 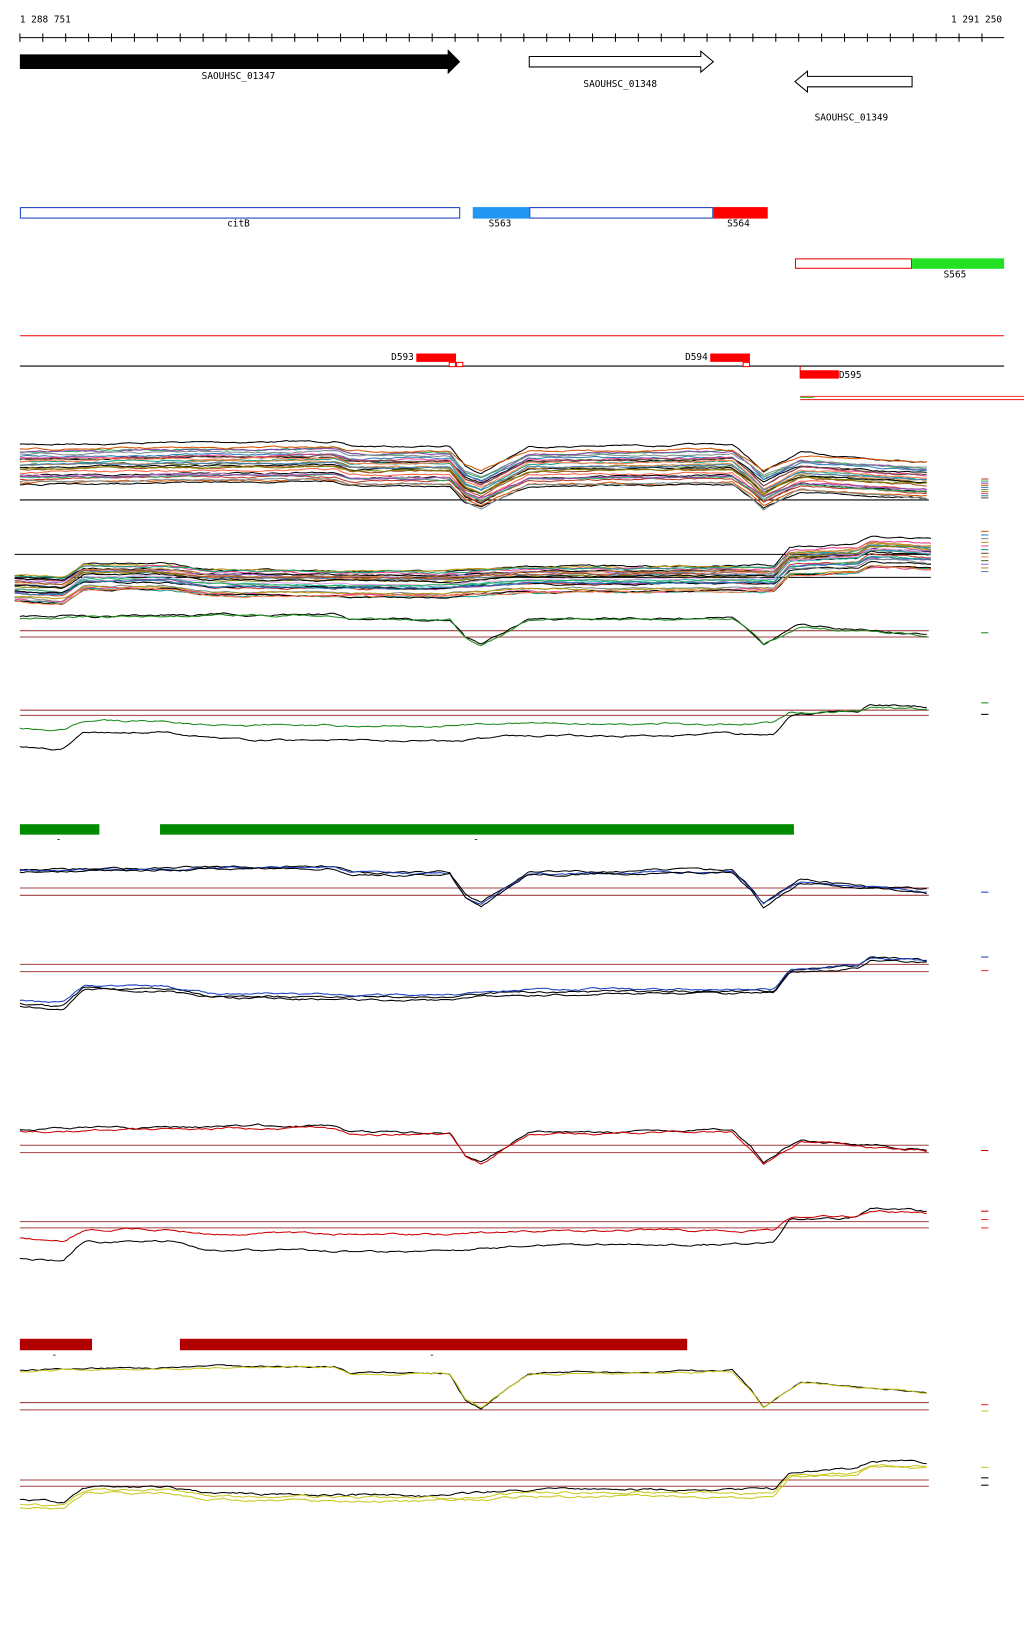 What do you see at coordinates (402, 357) in the screenshot?
I see `segment-label: D593` at bounding box center [402, 357].